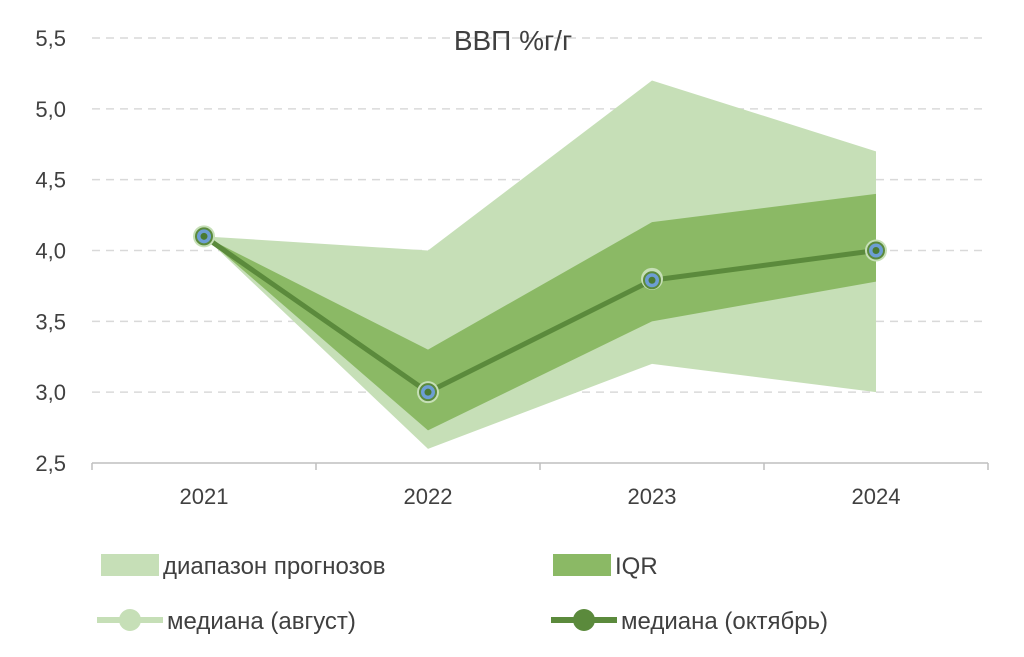  I want to click on y-tick-label: 4,0, so click(50, 251).